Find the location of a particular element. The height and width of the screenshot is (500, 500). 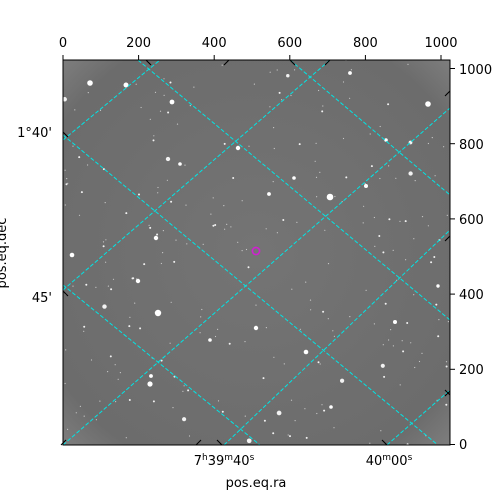

ra-tick-label: 7h39m40s is located at coordinates (224, 461).